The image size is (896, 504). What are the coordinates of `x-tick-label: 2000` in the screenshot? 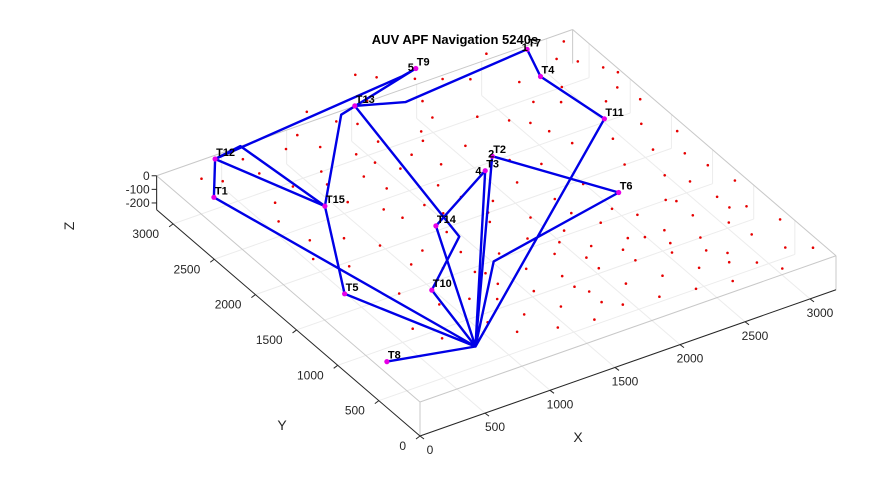 It's located at (690, 359).